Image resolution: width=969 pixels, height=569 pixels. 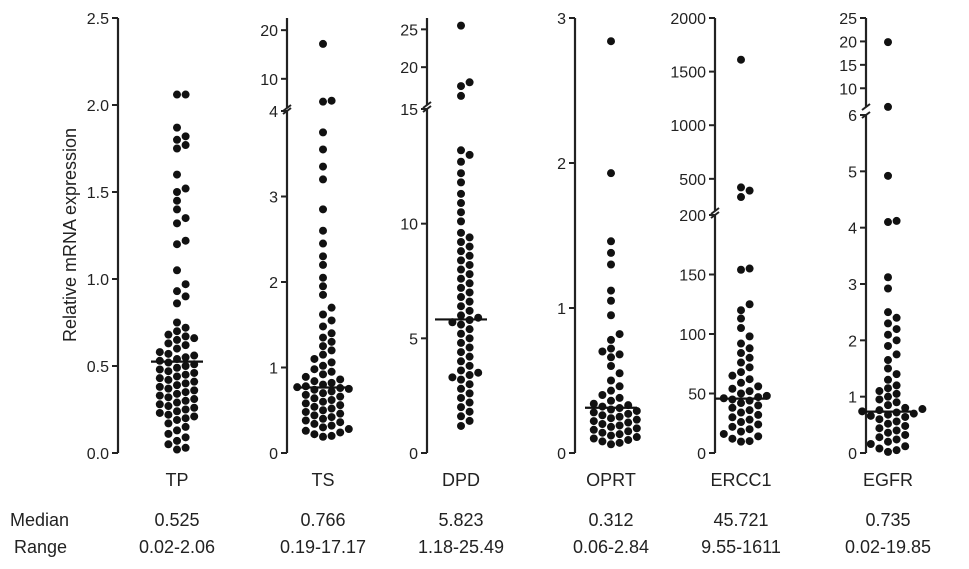 What do you see at coordinates (322, 520) in the screenshot?
I see `median-value: 0.766` at bounding box center [322, 520].